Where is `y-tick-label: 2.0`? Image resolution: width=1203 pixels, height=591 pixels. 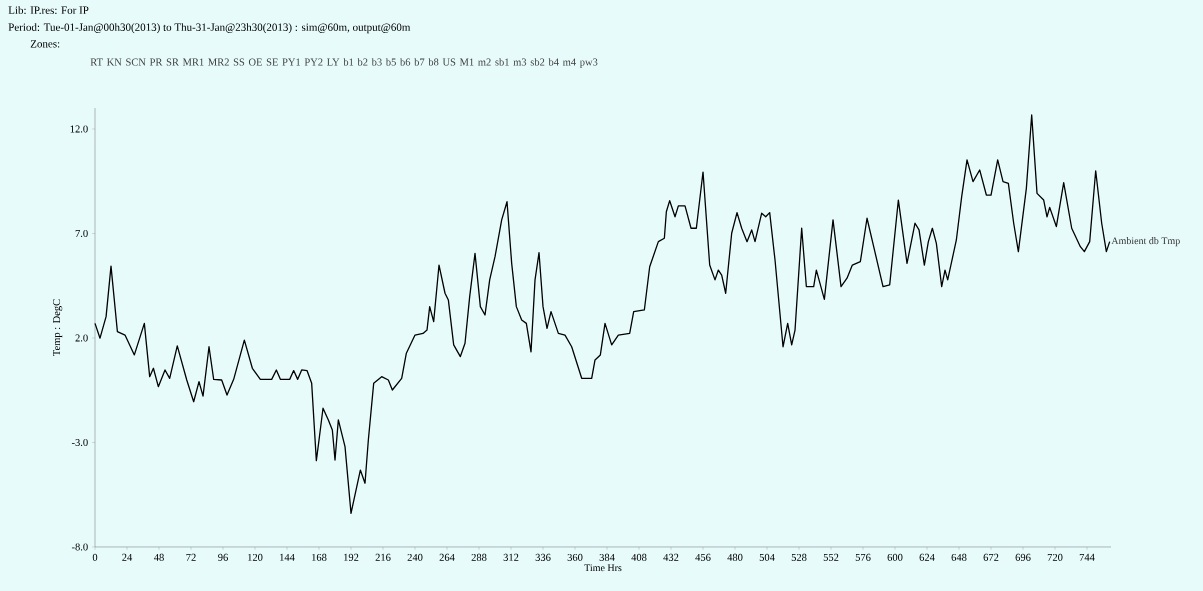 y-tick-label: 2.0 is located at coordinates (81, 338).